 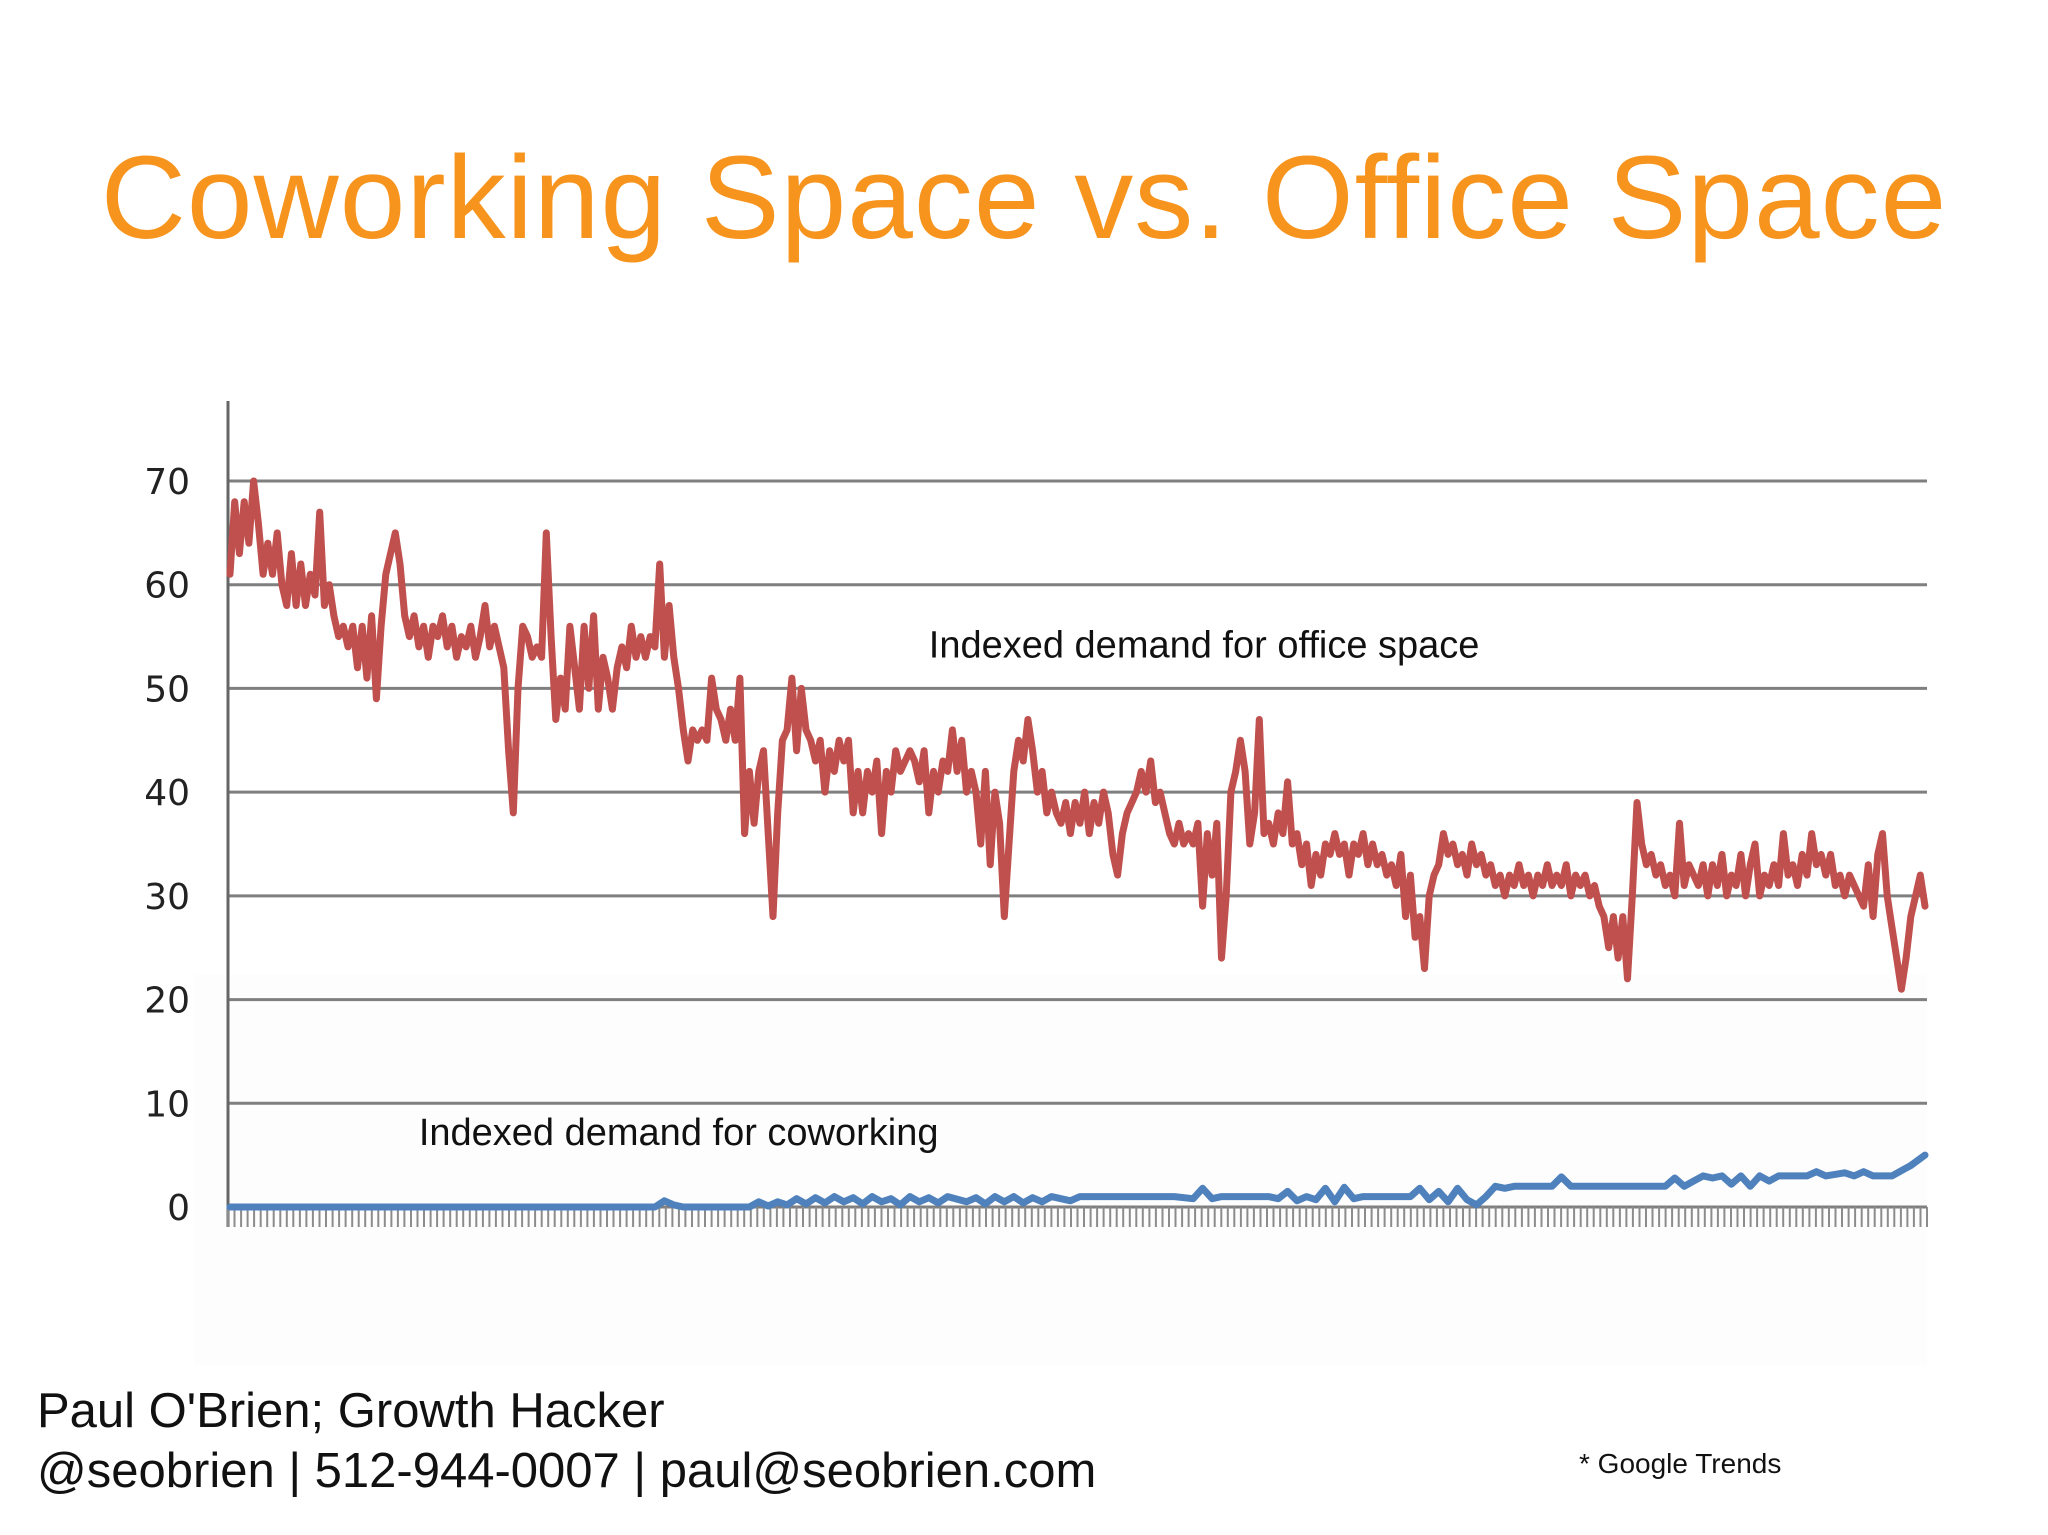 What do you see at coordinates (167, 845) in the screenshot?
I see `y-tick-labels: 0 10 20 30 40 50 60 70` at bounding box center [167, 845].